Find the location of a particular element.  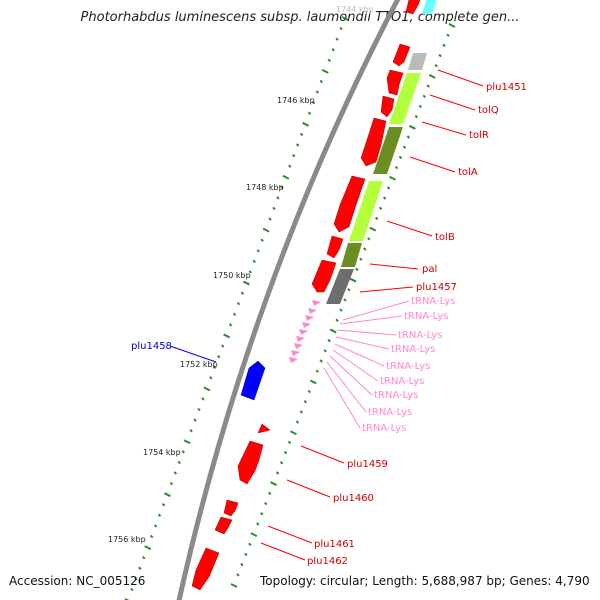

cog-bar-gray-light is located at coordinates (417, 61).